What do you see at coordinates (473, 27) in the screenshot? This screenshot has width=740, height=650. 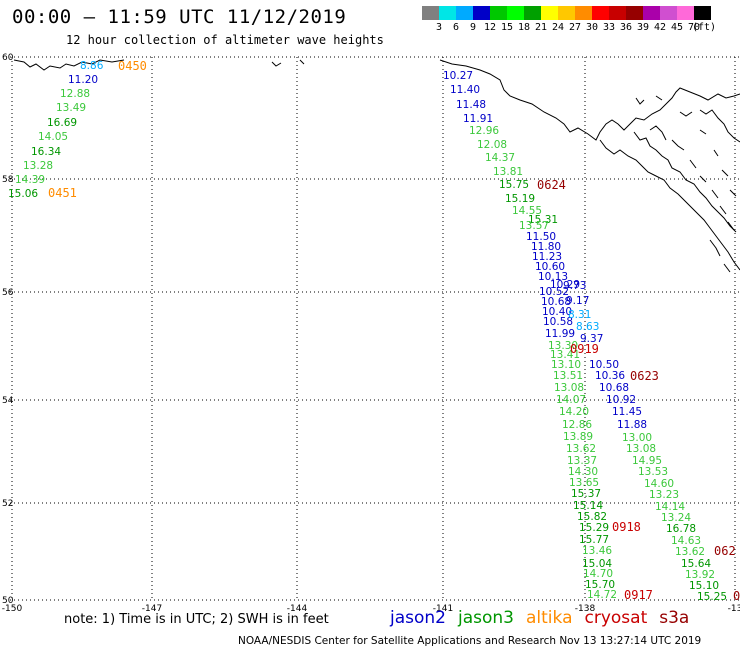 I see `color-scale-label: 9` at bounding box center [473, 27].